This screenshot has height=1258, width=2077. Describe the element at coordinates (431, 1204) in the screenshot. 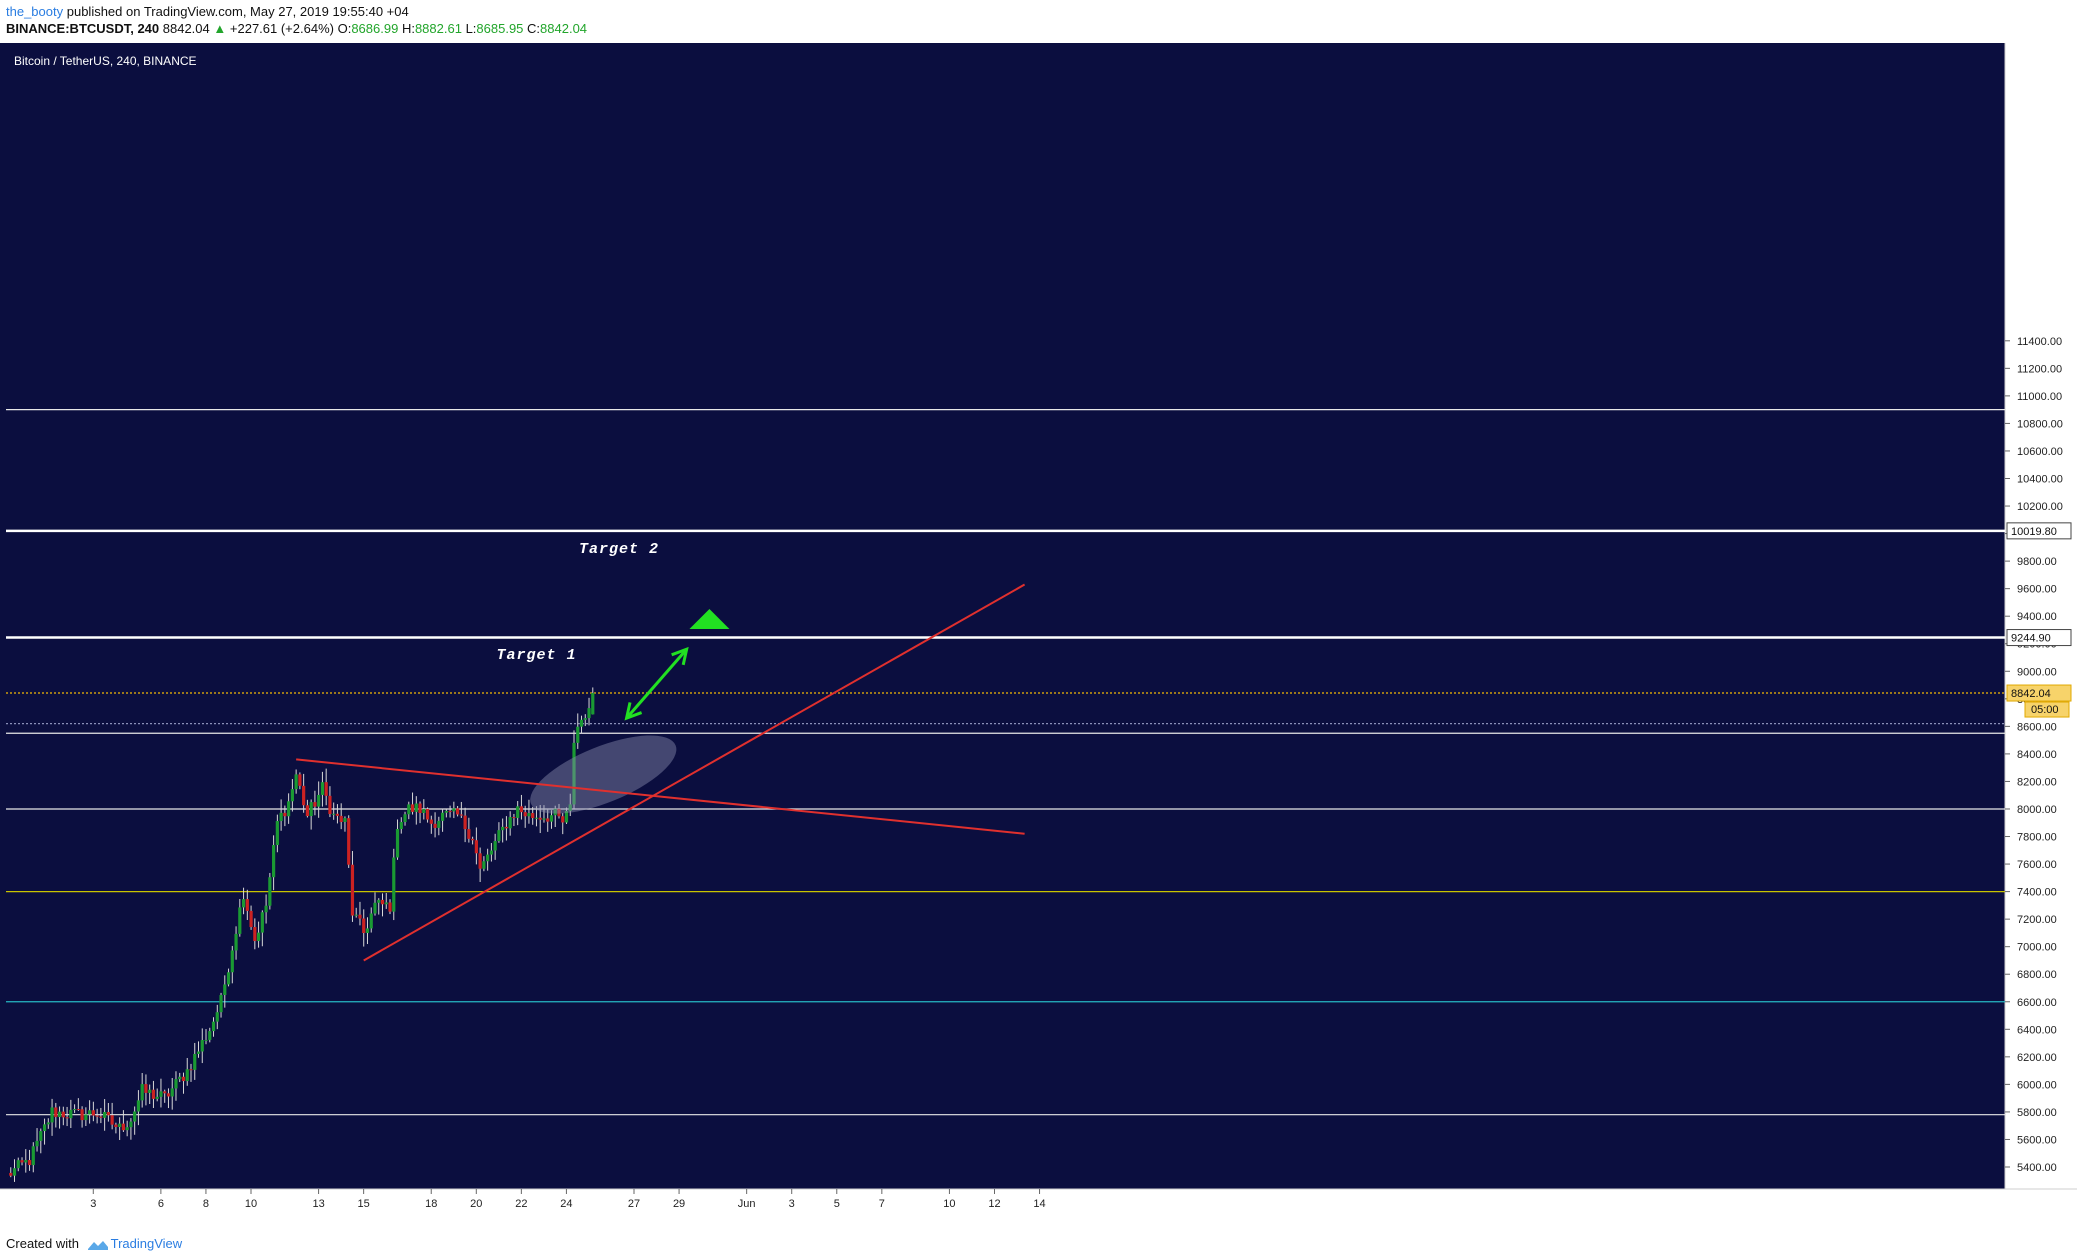

I see `x-tick-label: 18` at that location.